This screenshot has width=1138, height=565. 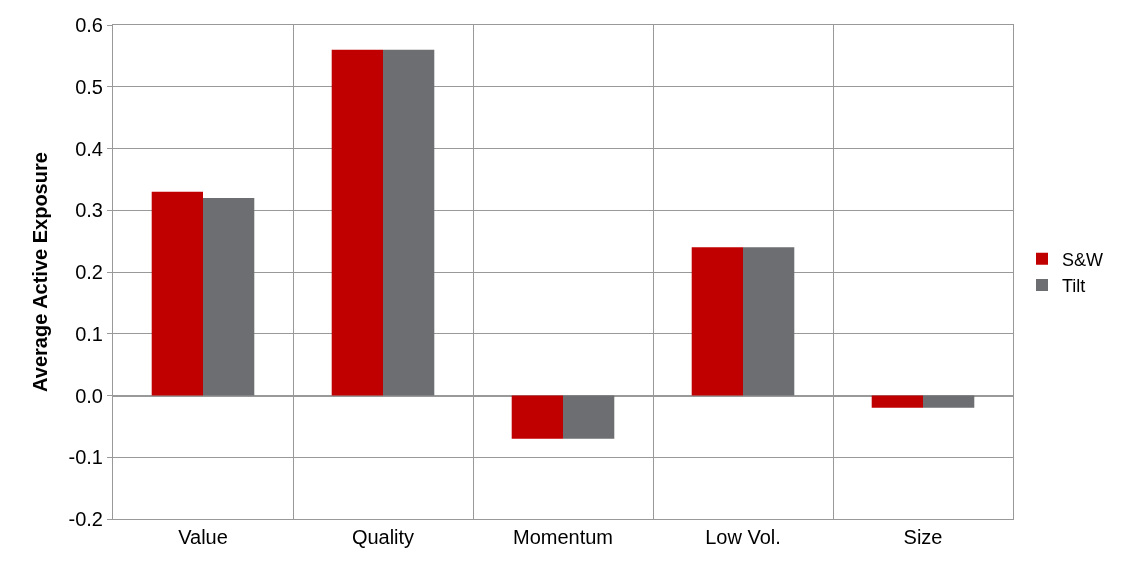 I want to click on y-tick-label: -0.1, so click(x=85, y=457).